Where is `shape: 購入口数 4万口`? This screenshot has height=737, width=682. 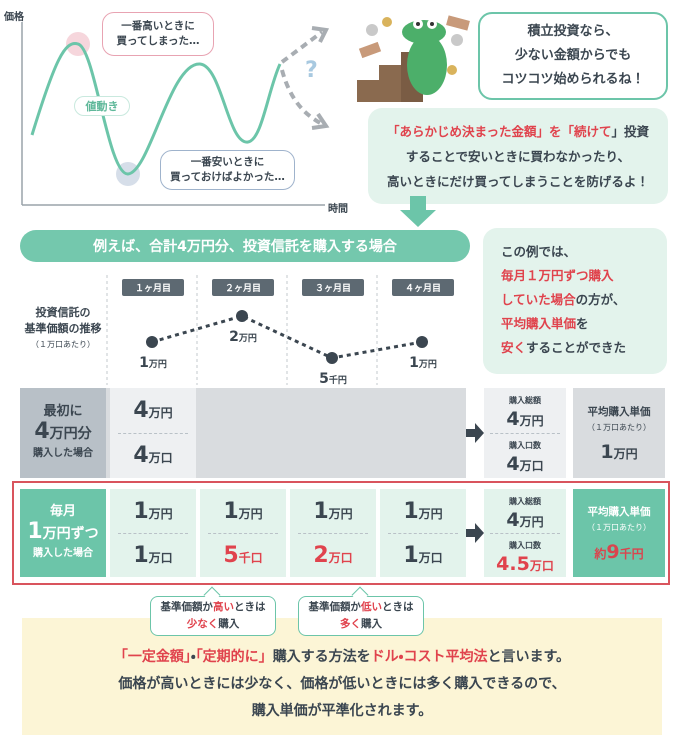
shape: 購入口数 4万口 is located at coordinates (525, 456).